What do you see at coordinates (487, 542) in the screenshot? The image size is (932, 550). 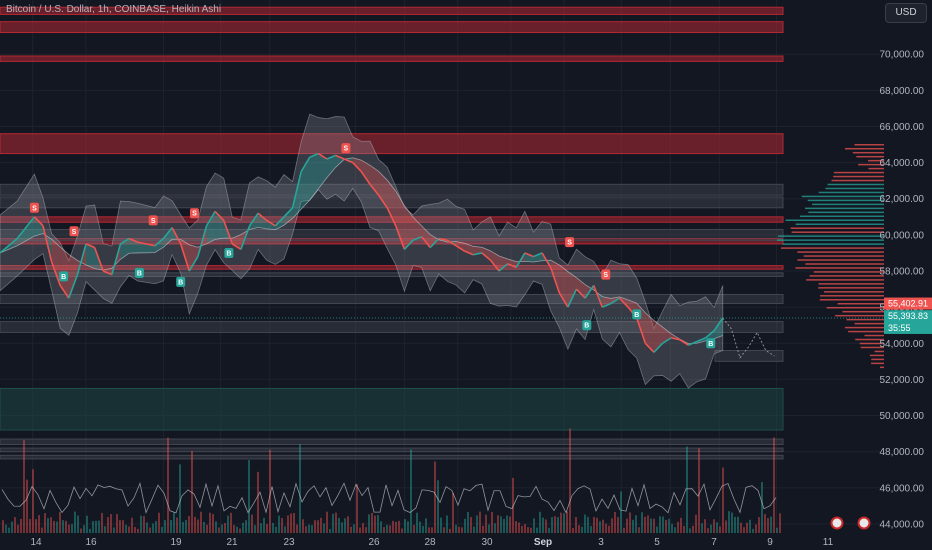 I see `x-tick-label: 30` at bounding box center [487, 542].